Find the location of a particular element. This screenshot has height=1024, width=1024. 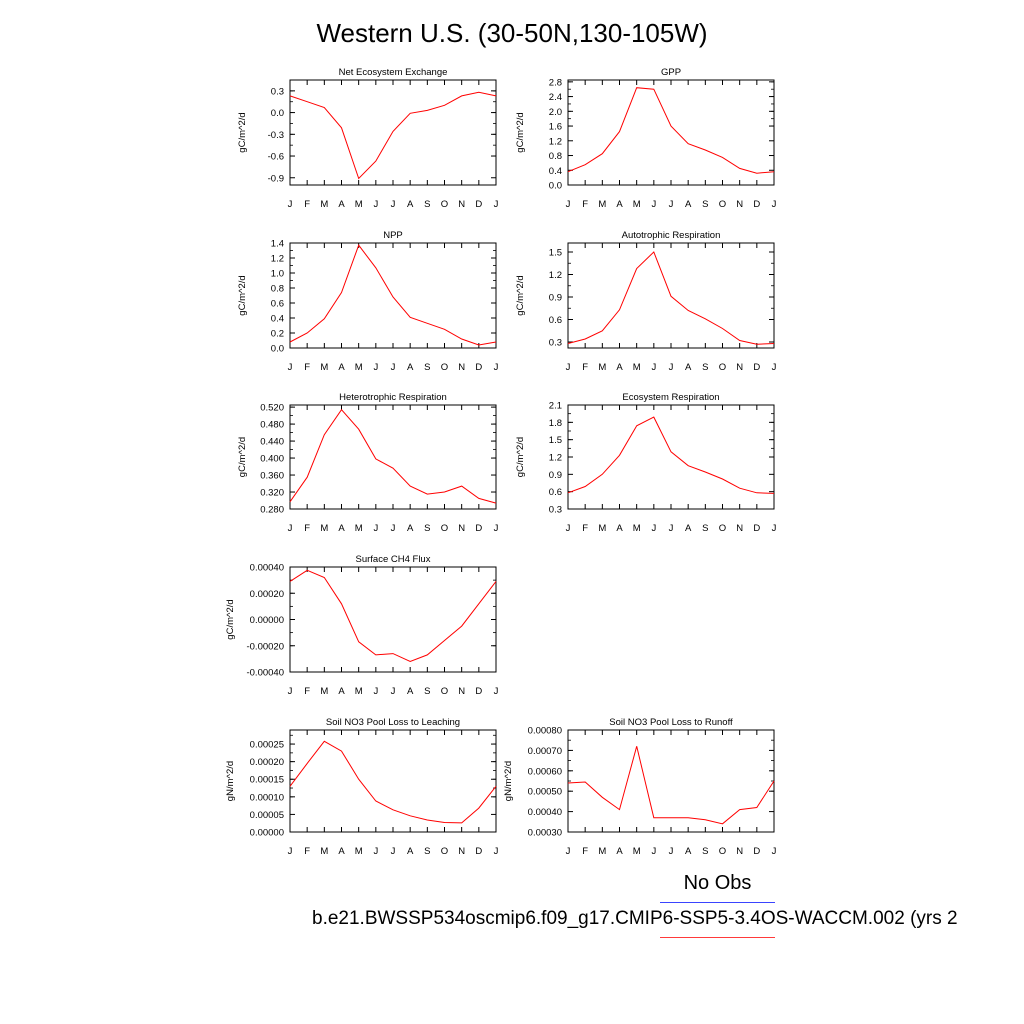

y-tick-label: 0.00030 is located at coordinates (545, 833).